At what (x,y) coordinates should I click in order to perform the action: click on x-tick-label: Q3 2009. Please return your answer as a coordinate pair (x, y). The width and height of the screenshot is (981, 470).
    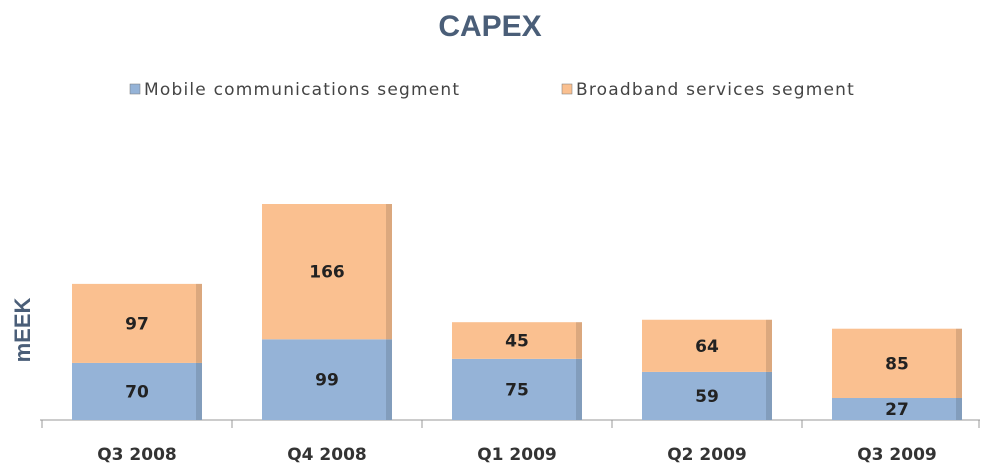
    Looking at the image, I should click on (897, 455).